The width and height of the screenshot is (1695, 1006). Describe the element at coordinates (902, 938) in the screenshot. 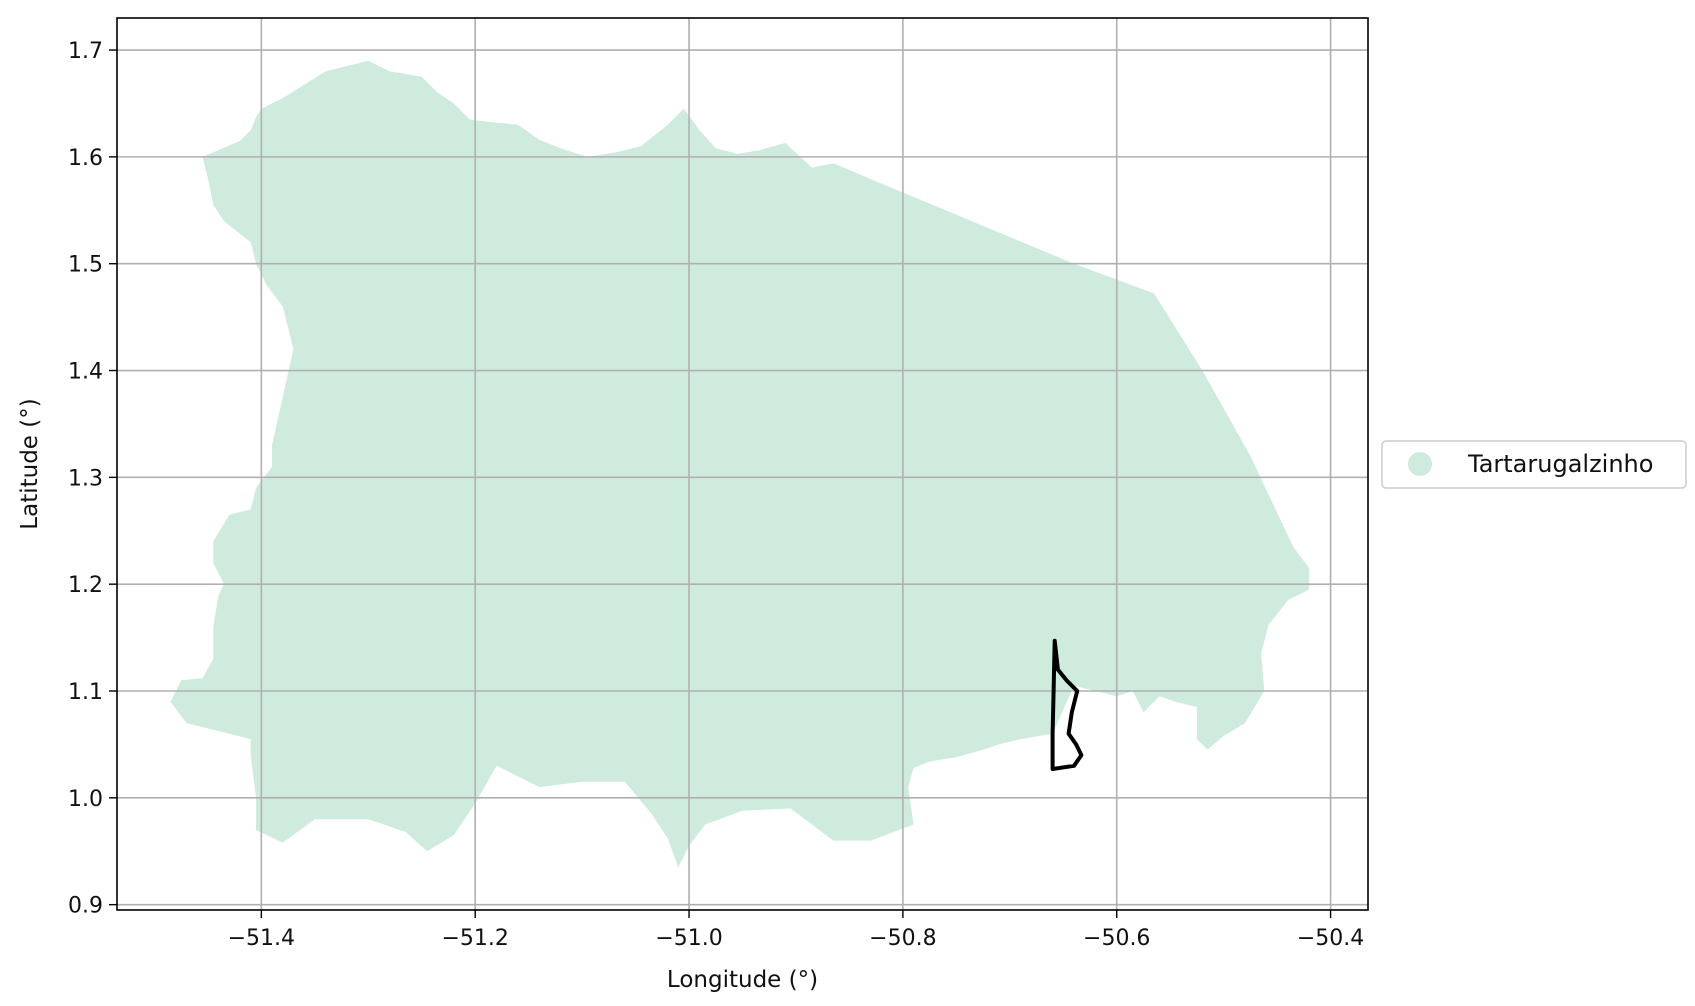

I see `x-tick-label: −50.8` at that location.